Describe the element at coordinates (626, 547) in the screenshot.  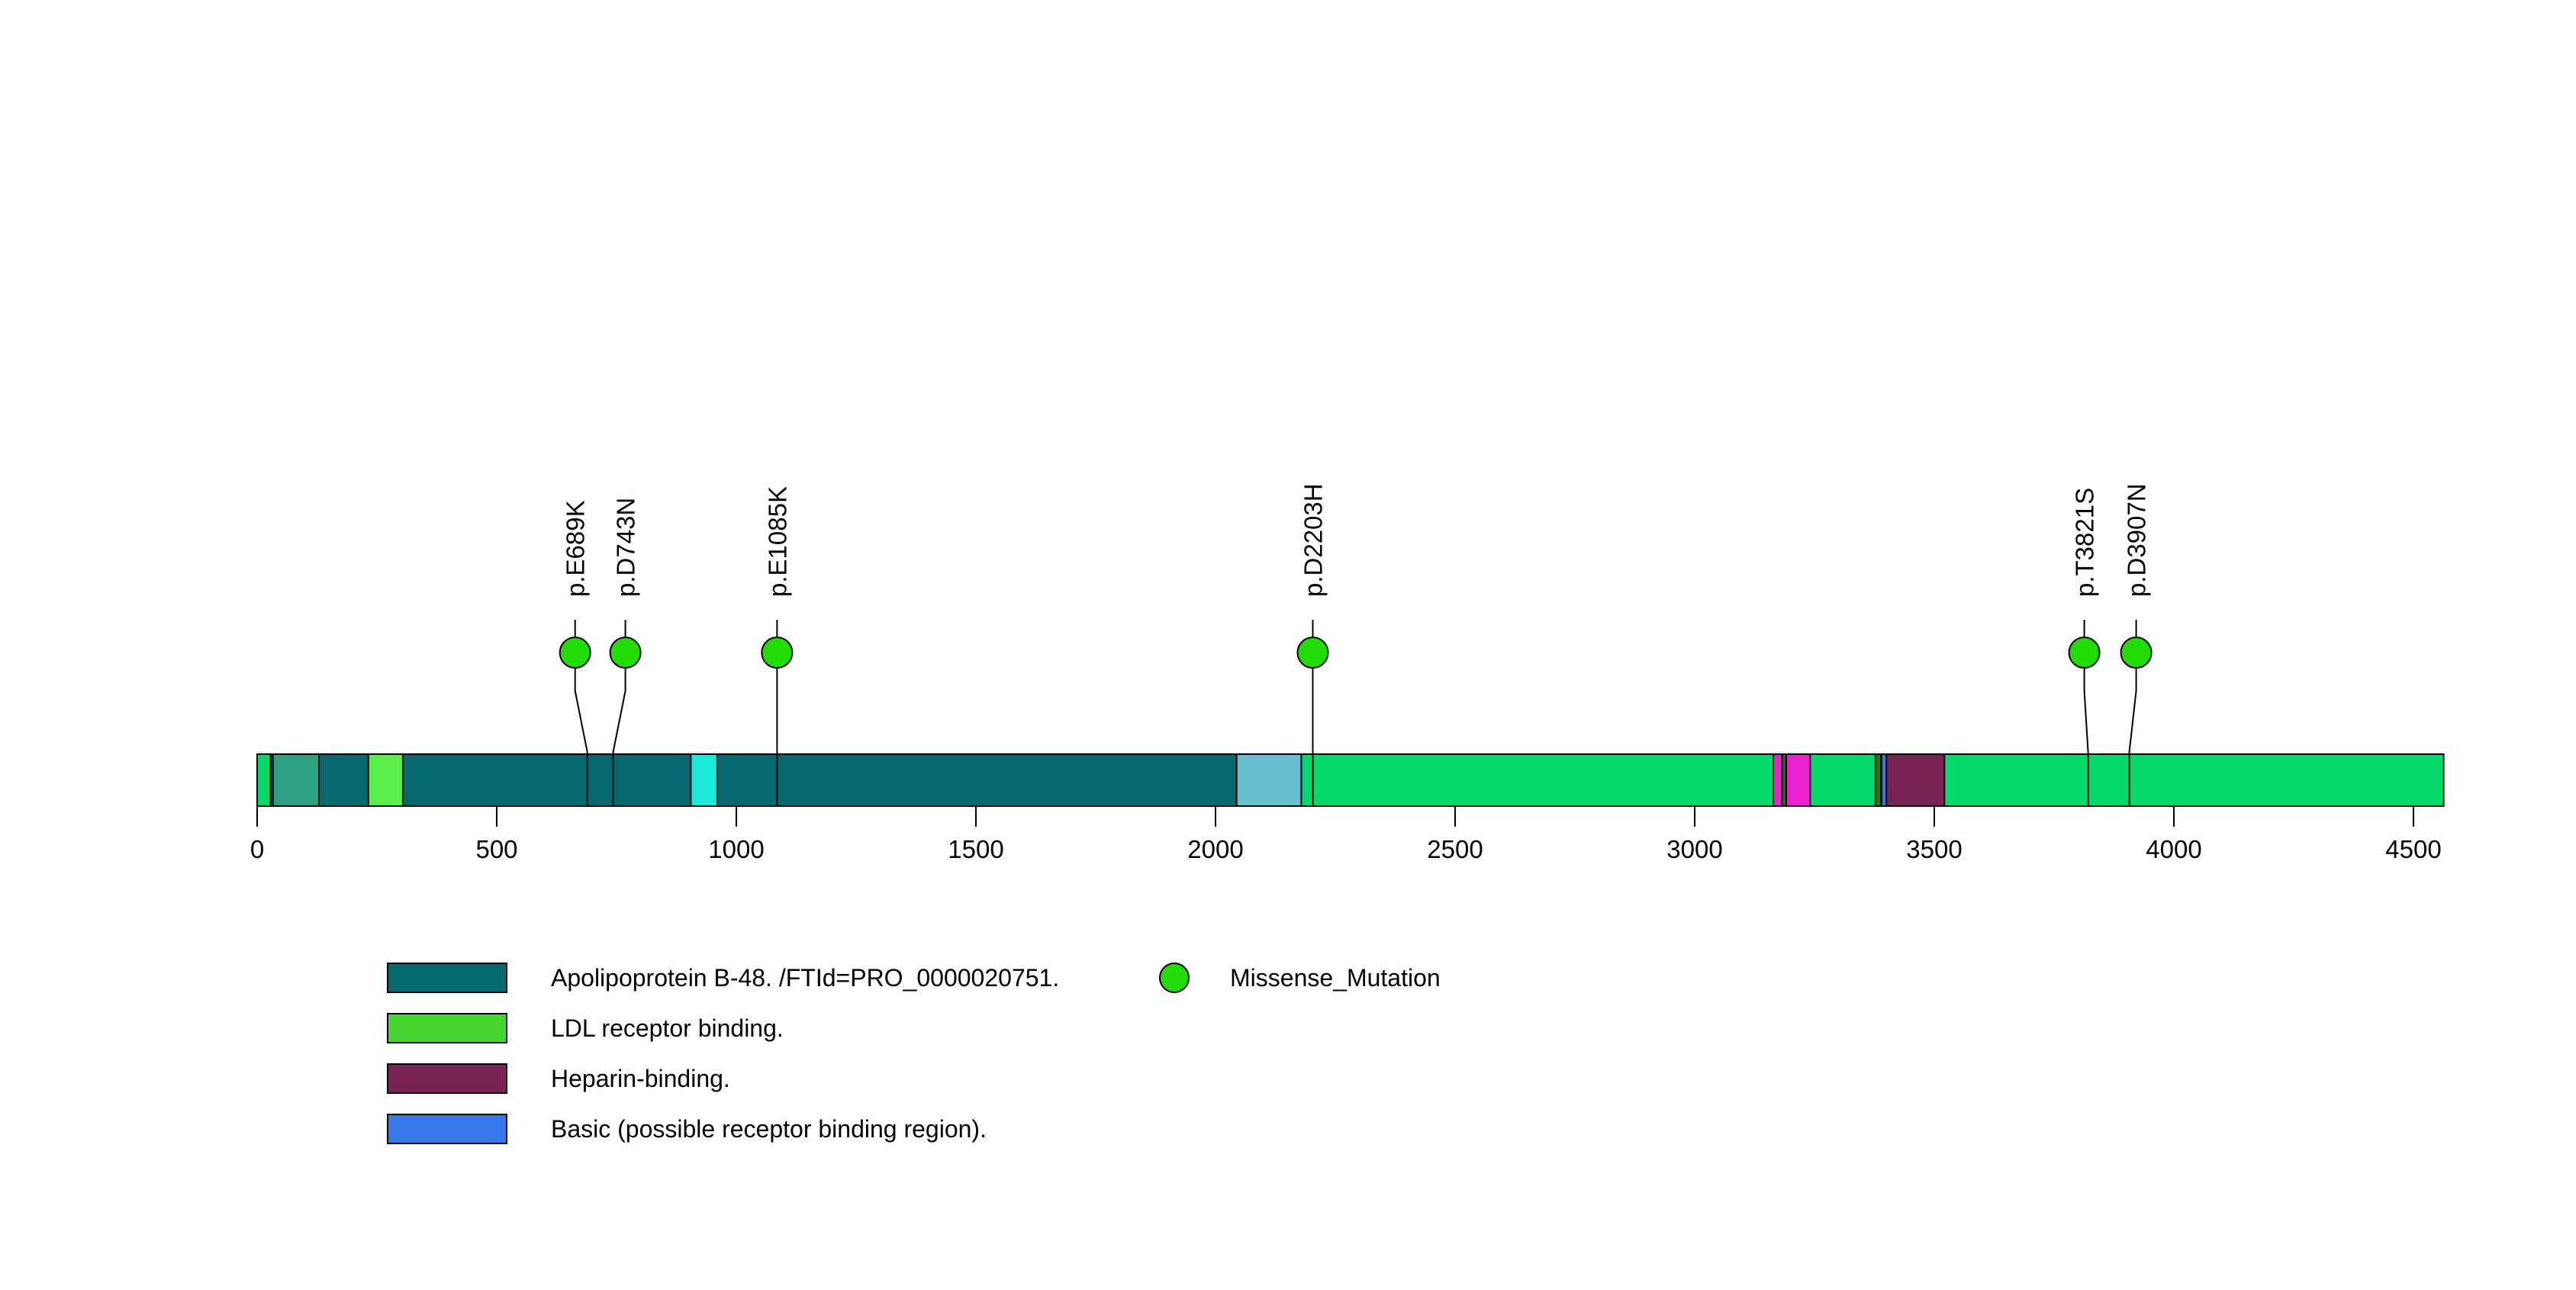
I see `lollipop-label-p.D743N: p.D743N` at that location.